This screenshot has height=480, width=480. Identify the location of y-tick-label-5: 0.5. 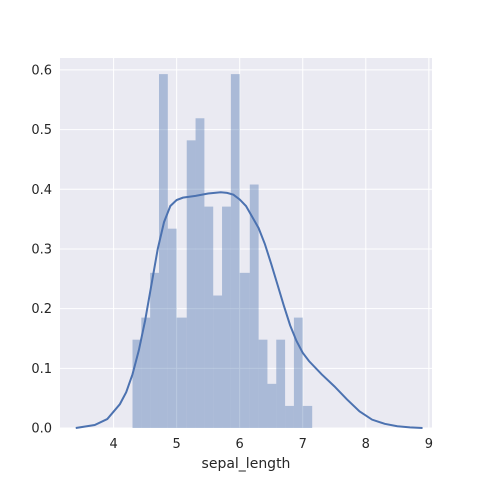
(41, 130).